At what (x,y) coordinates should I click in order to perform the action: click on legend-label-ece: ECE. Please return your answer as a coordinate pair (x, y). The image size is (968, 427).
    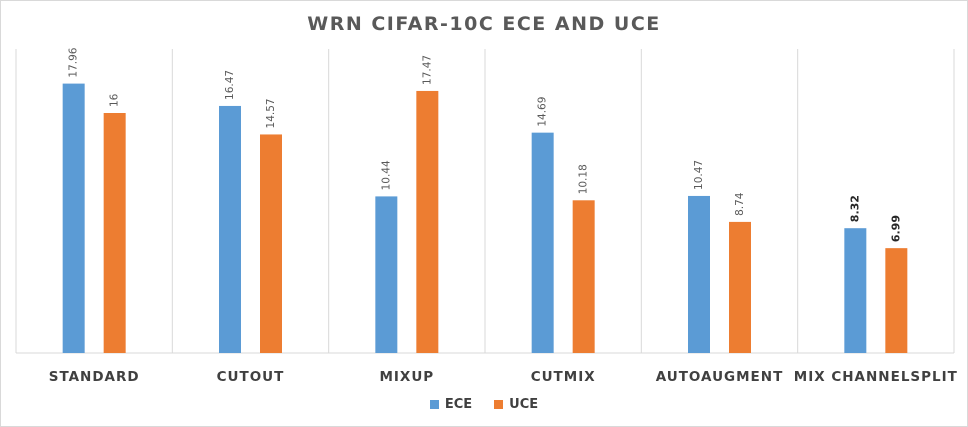
    Looking at the image, I should click on (458, 404).